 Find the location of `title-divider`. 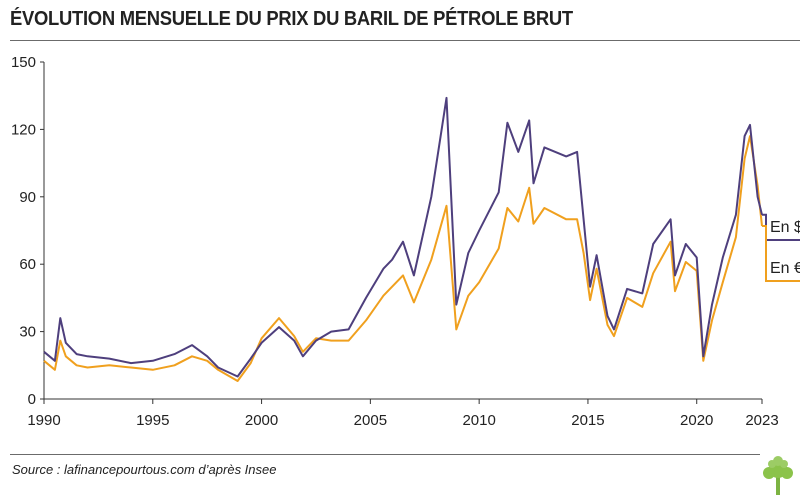

title-divider is located at coordinates (405, 40).